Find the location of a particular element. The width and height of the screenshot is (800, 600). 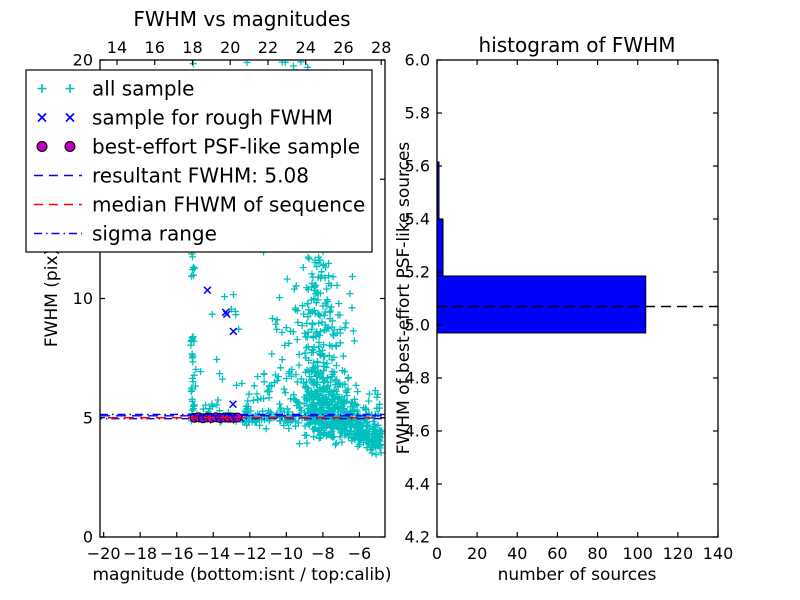

top-x-tick-label: 24 is located at coordinates (306, 47).